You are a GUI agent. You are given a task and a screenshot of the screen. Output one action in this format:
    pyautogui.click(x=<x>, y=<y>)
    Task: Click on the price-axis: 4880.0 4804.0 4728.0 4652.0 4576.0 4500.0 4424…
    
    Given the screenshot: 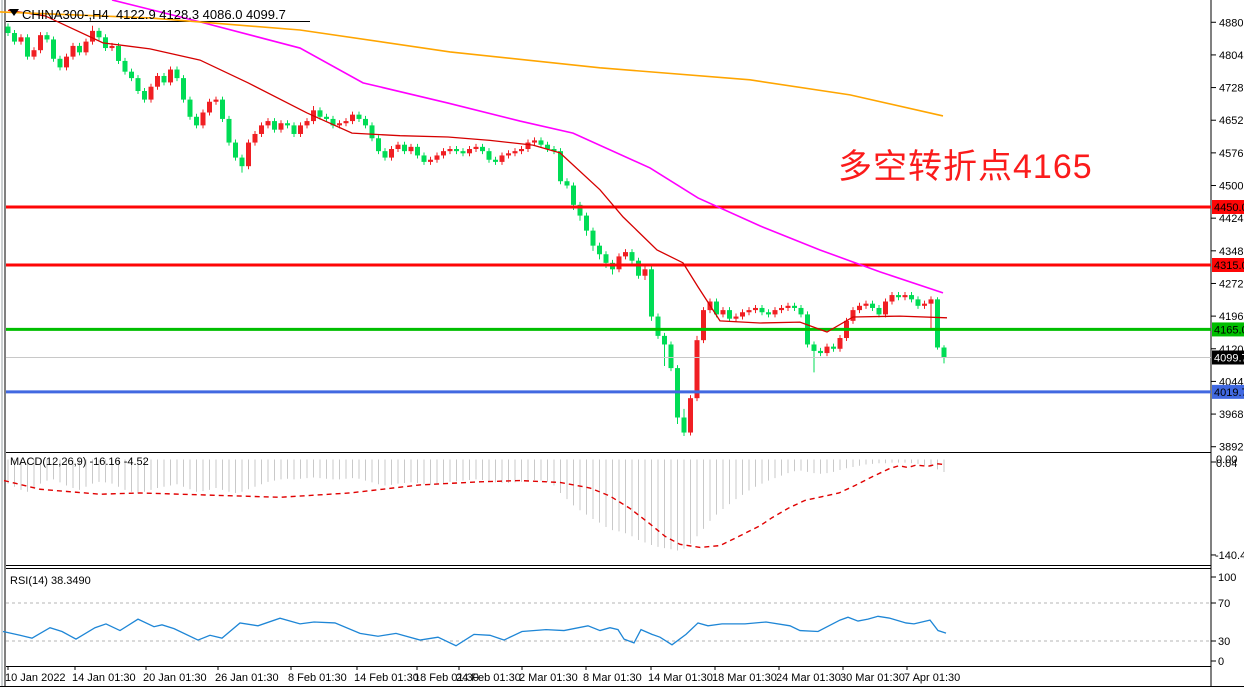 What is the action you would take?
    pyautogui.click(x=1227, y=235)
    